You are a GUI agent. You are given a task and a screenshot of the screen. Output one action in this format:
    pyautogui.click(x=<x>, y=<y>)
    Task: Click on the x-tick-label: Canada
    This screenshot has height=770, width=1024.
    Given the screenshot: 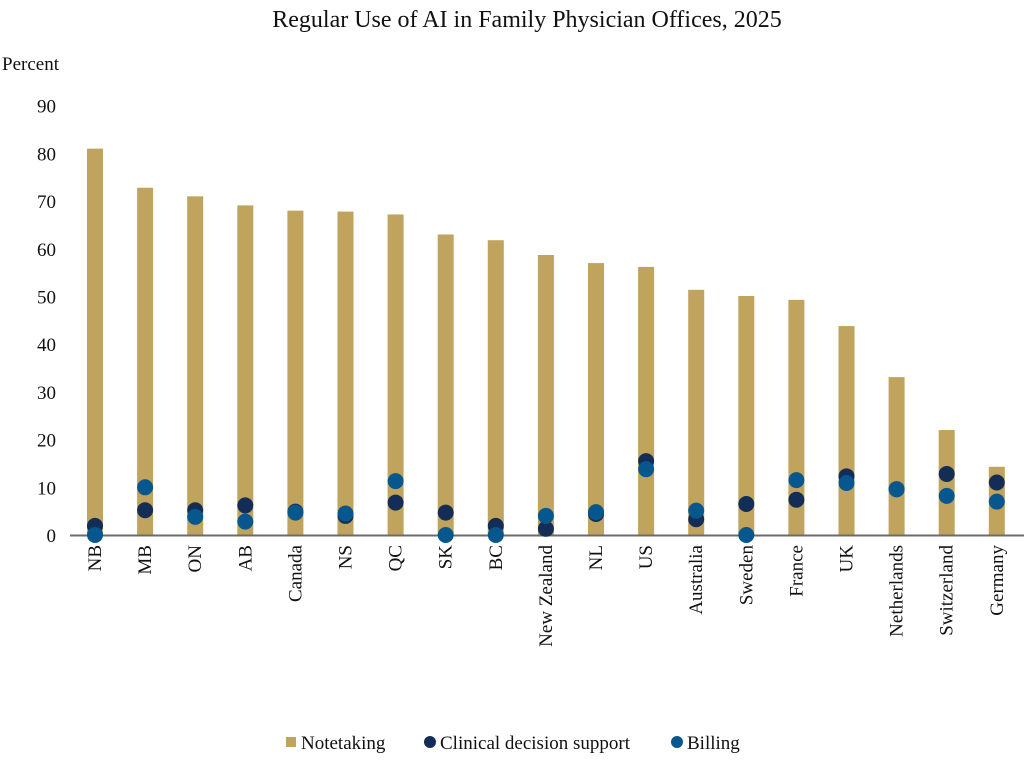 What is the action you would take?
    pyautogui.click(x=295, y=573)
    